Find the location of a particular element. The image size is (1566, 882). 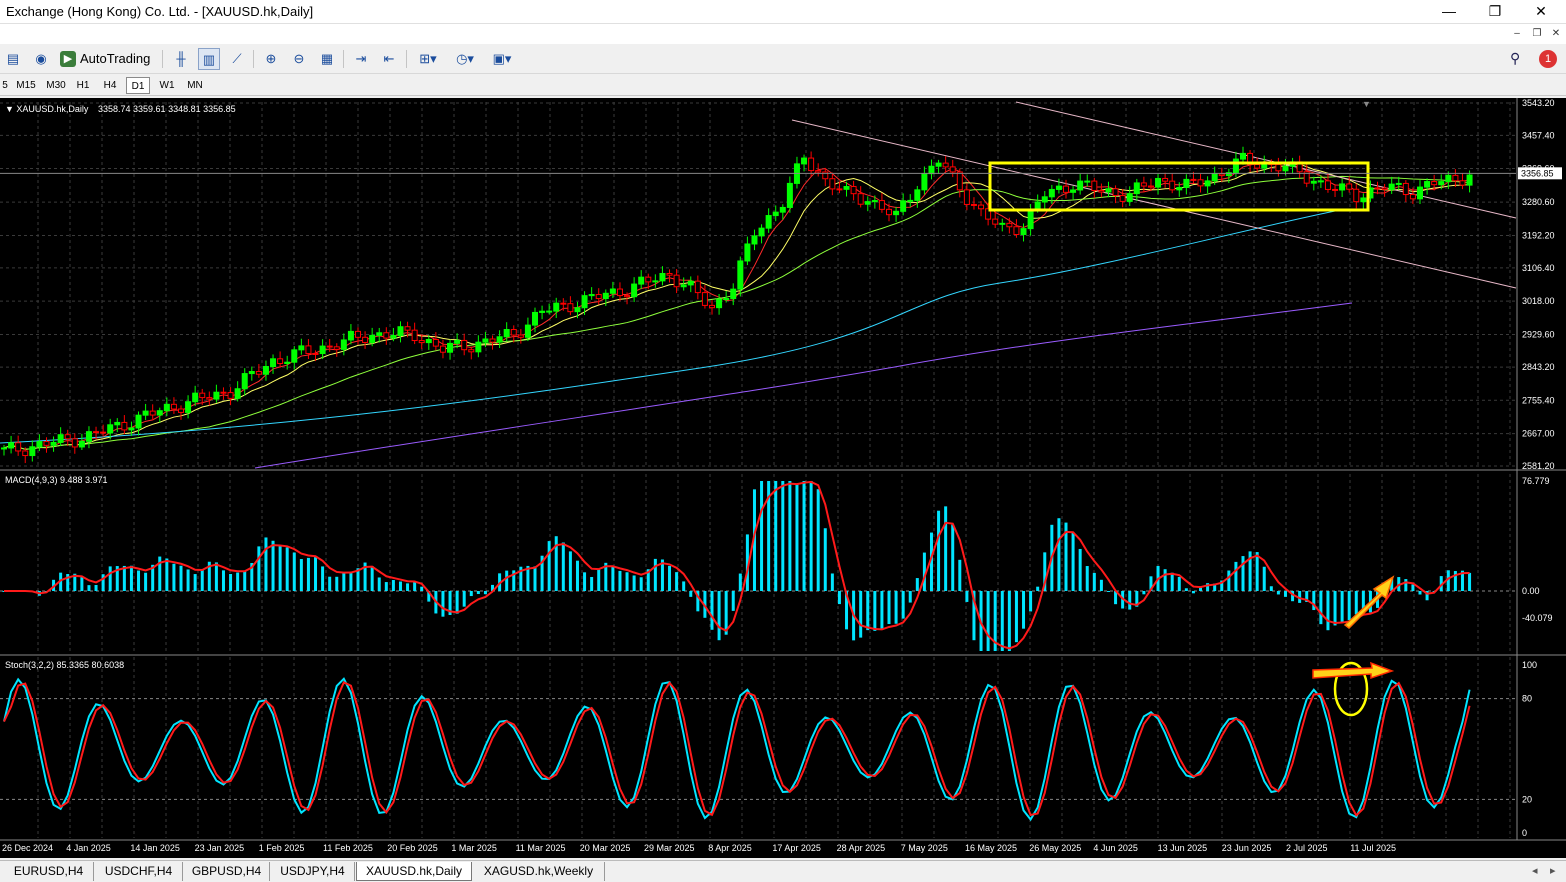

stoch-tick-label: 0 is located at coordinates (1524, 833).